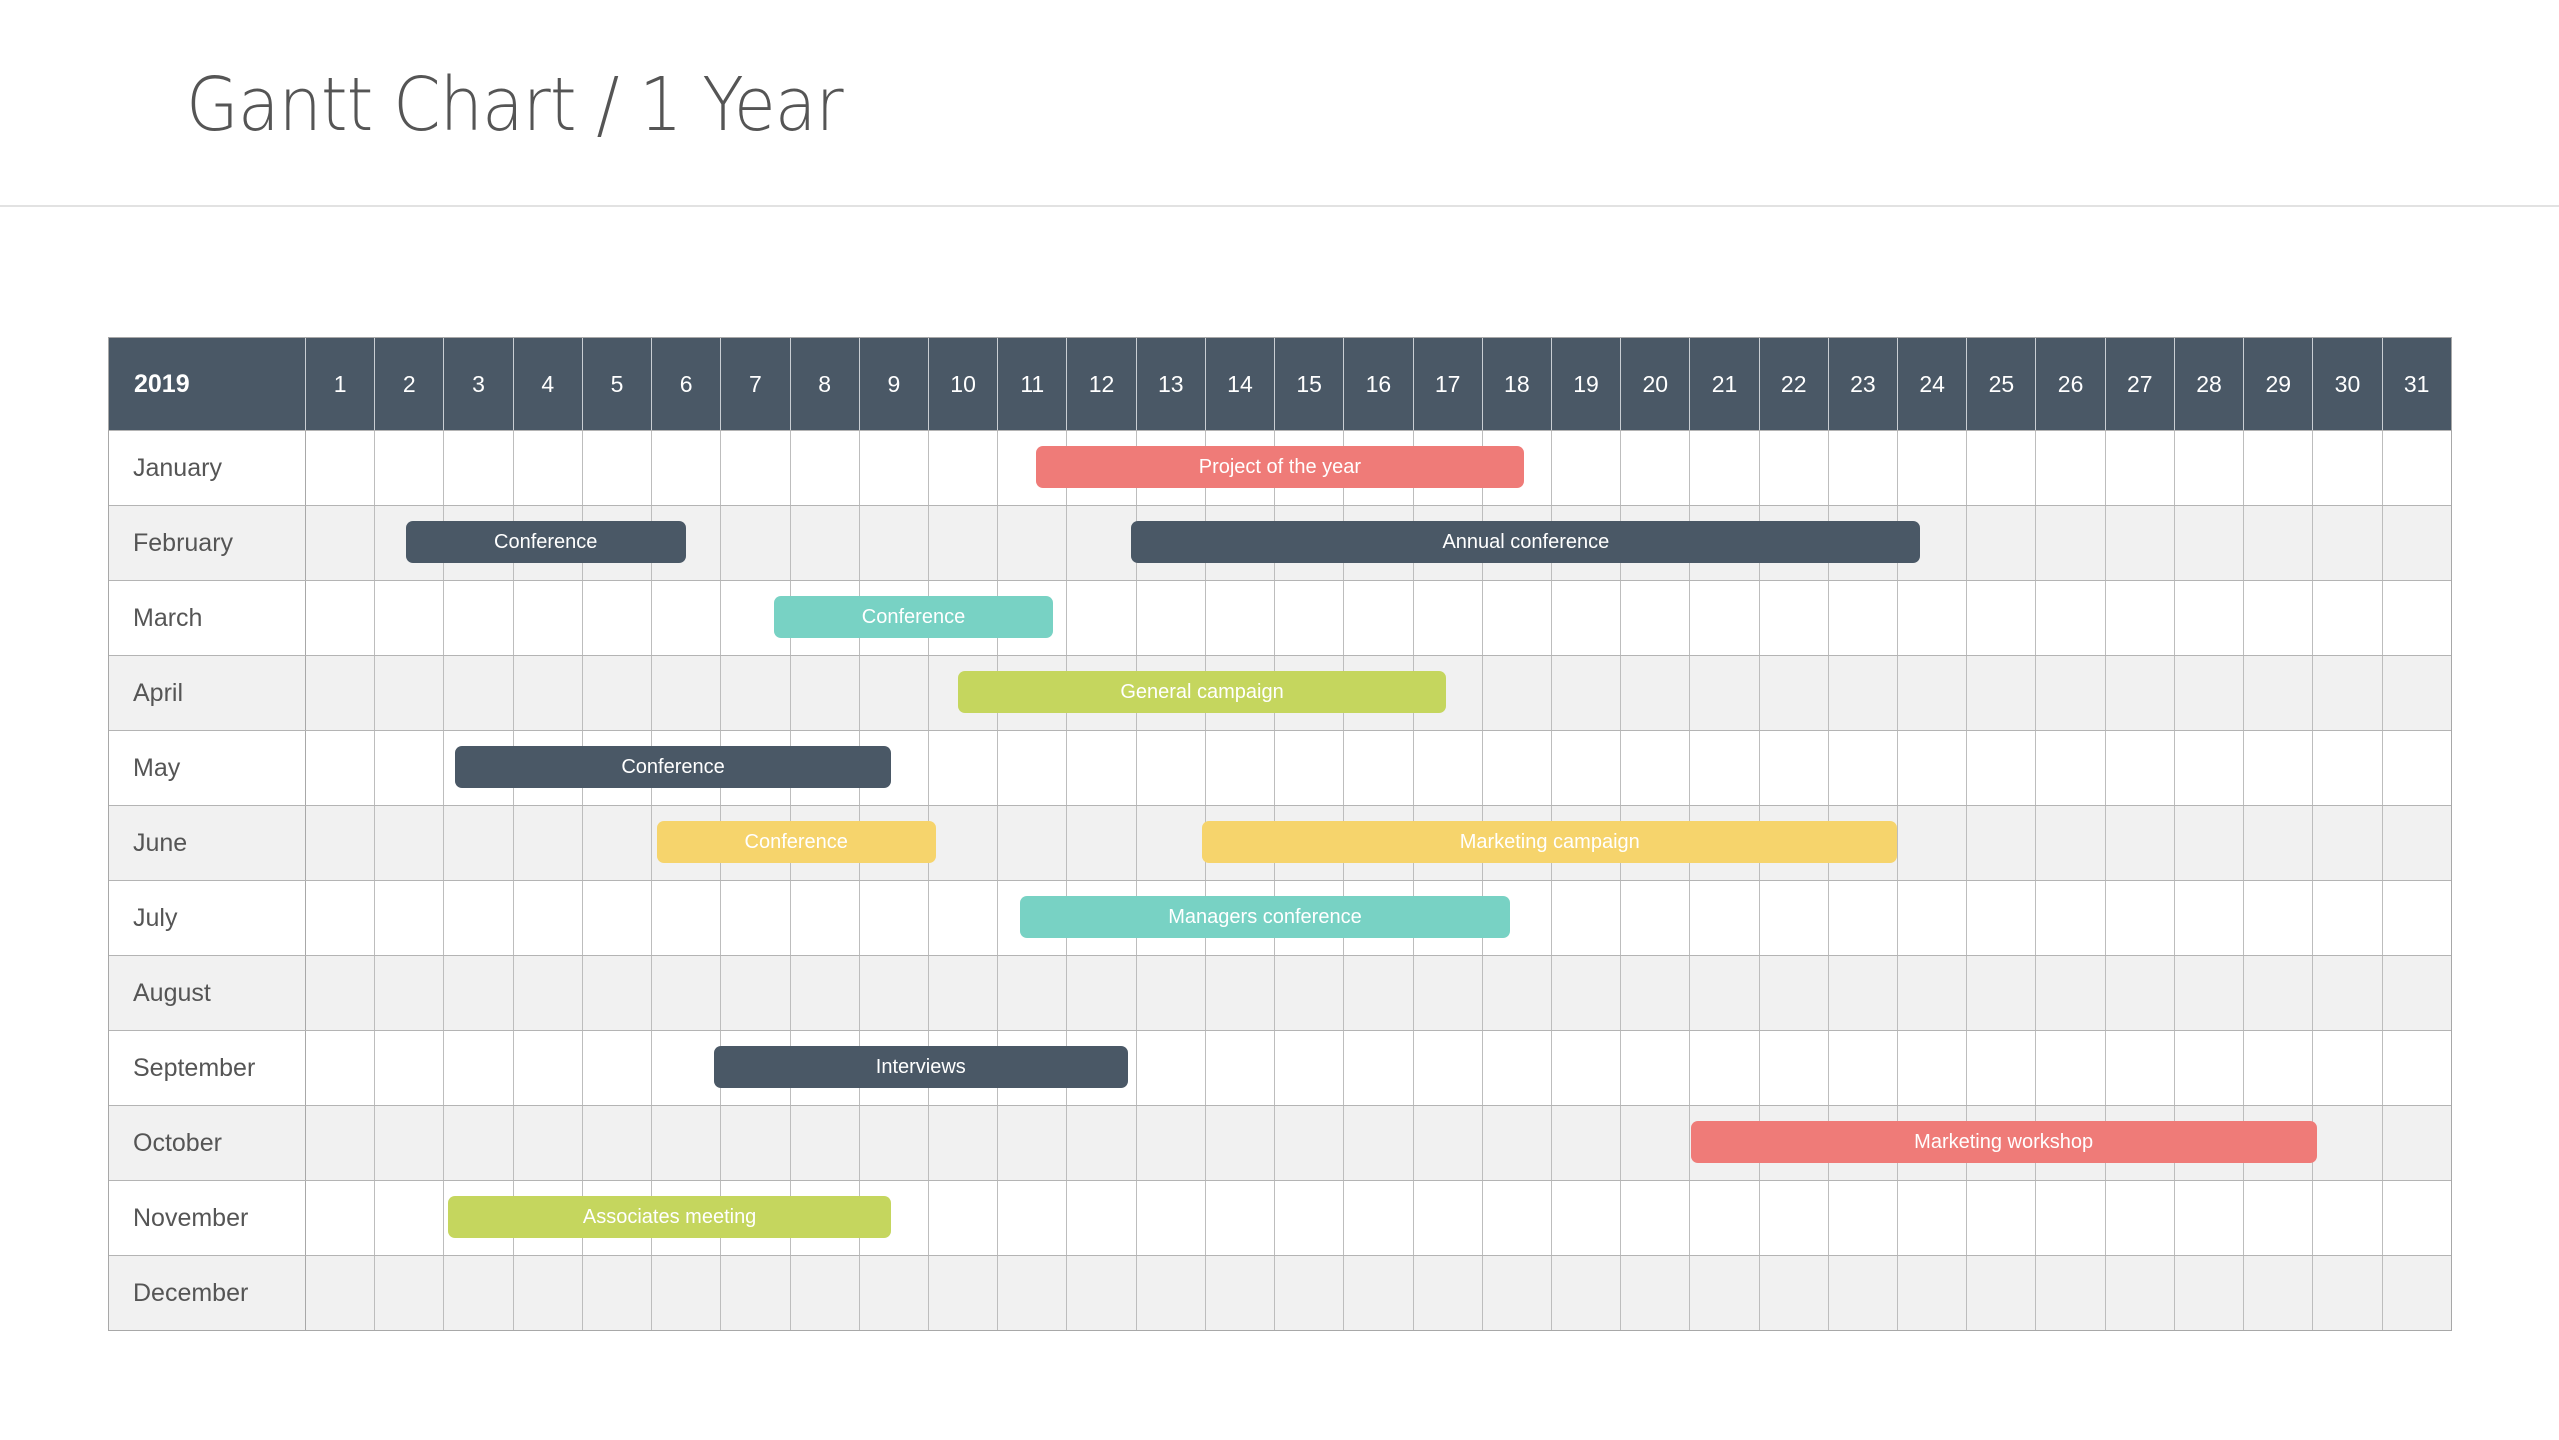  Describe the element at coordinates (1279, 467) in the screenshot. I see `task-bar: Project of the year` at that location.